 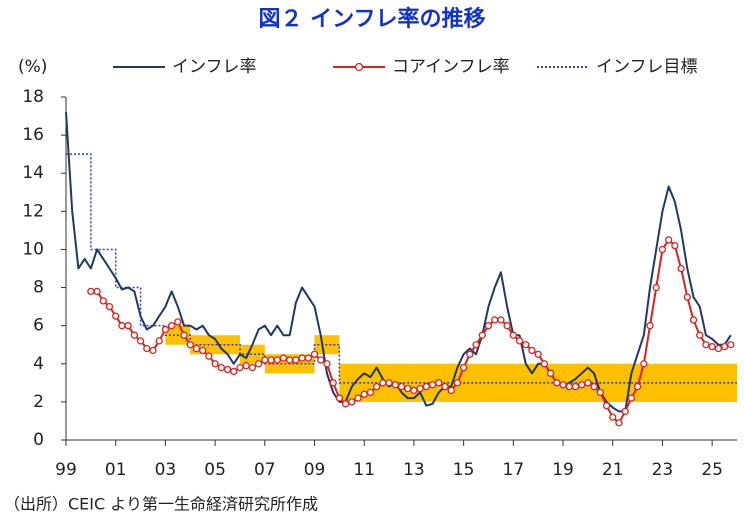 What do you see at coordinates (265, 470) in the screenshot?
I see `x-tick-label: 07` at bounding box center [265, 470].